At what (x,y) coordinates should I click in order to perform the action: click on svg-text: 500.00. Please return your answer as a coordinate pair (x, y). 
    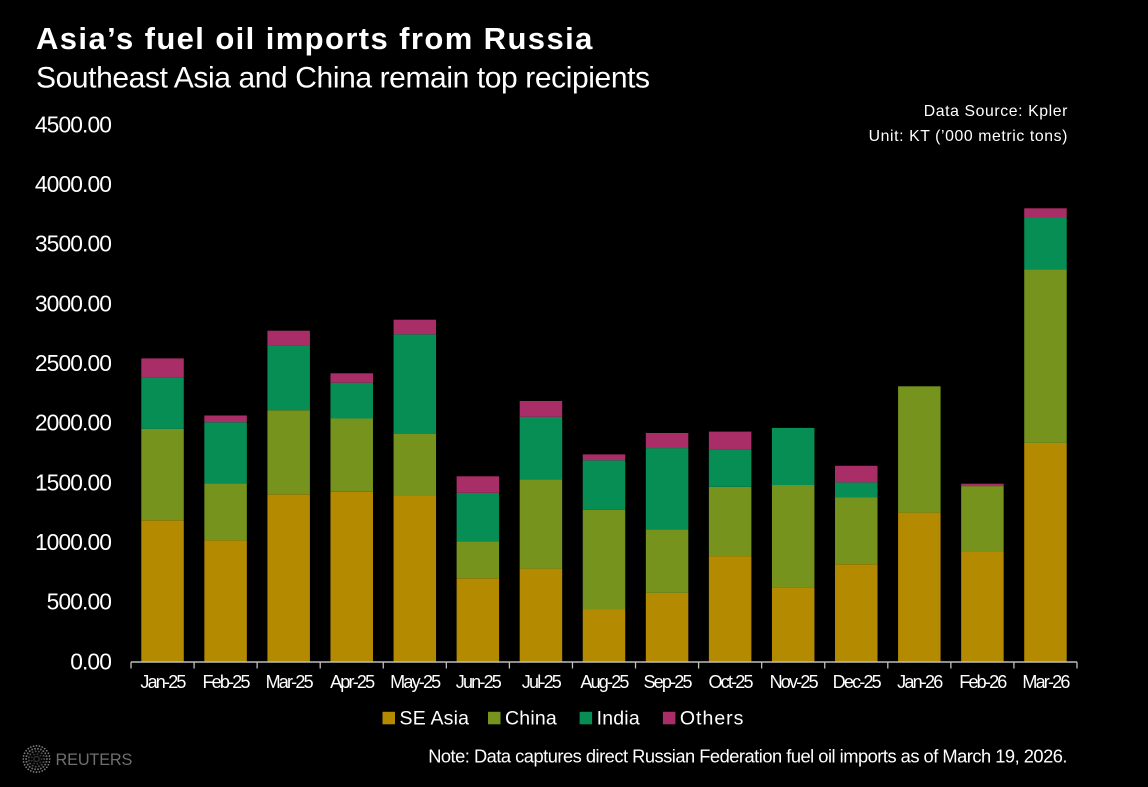
    Looking at the image, I should click on (79, 602).